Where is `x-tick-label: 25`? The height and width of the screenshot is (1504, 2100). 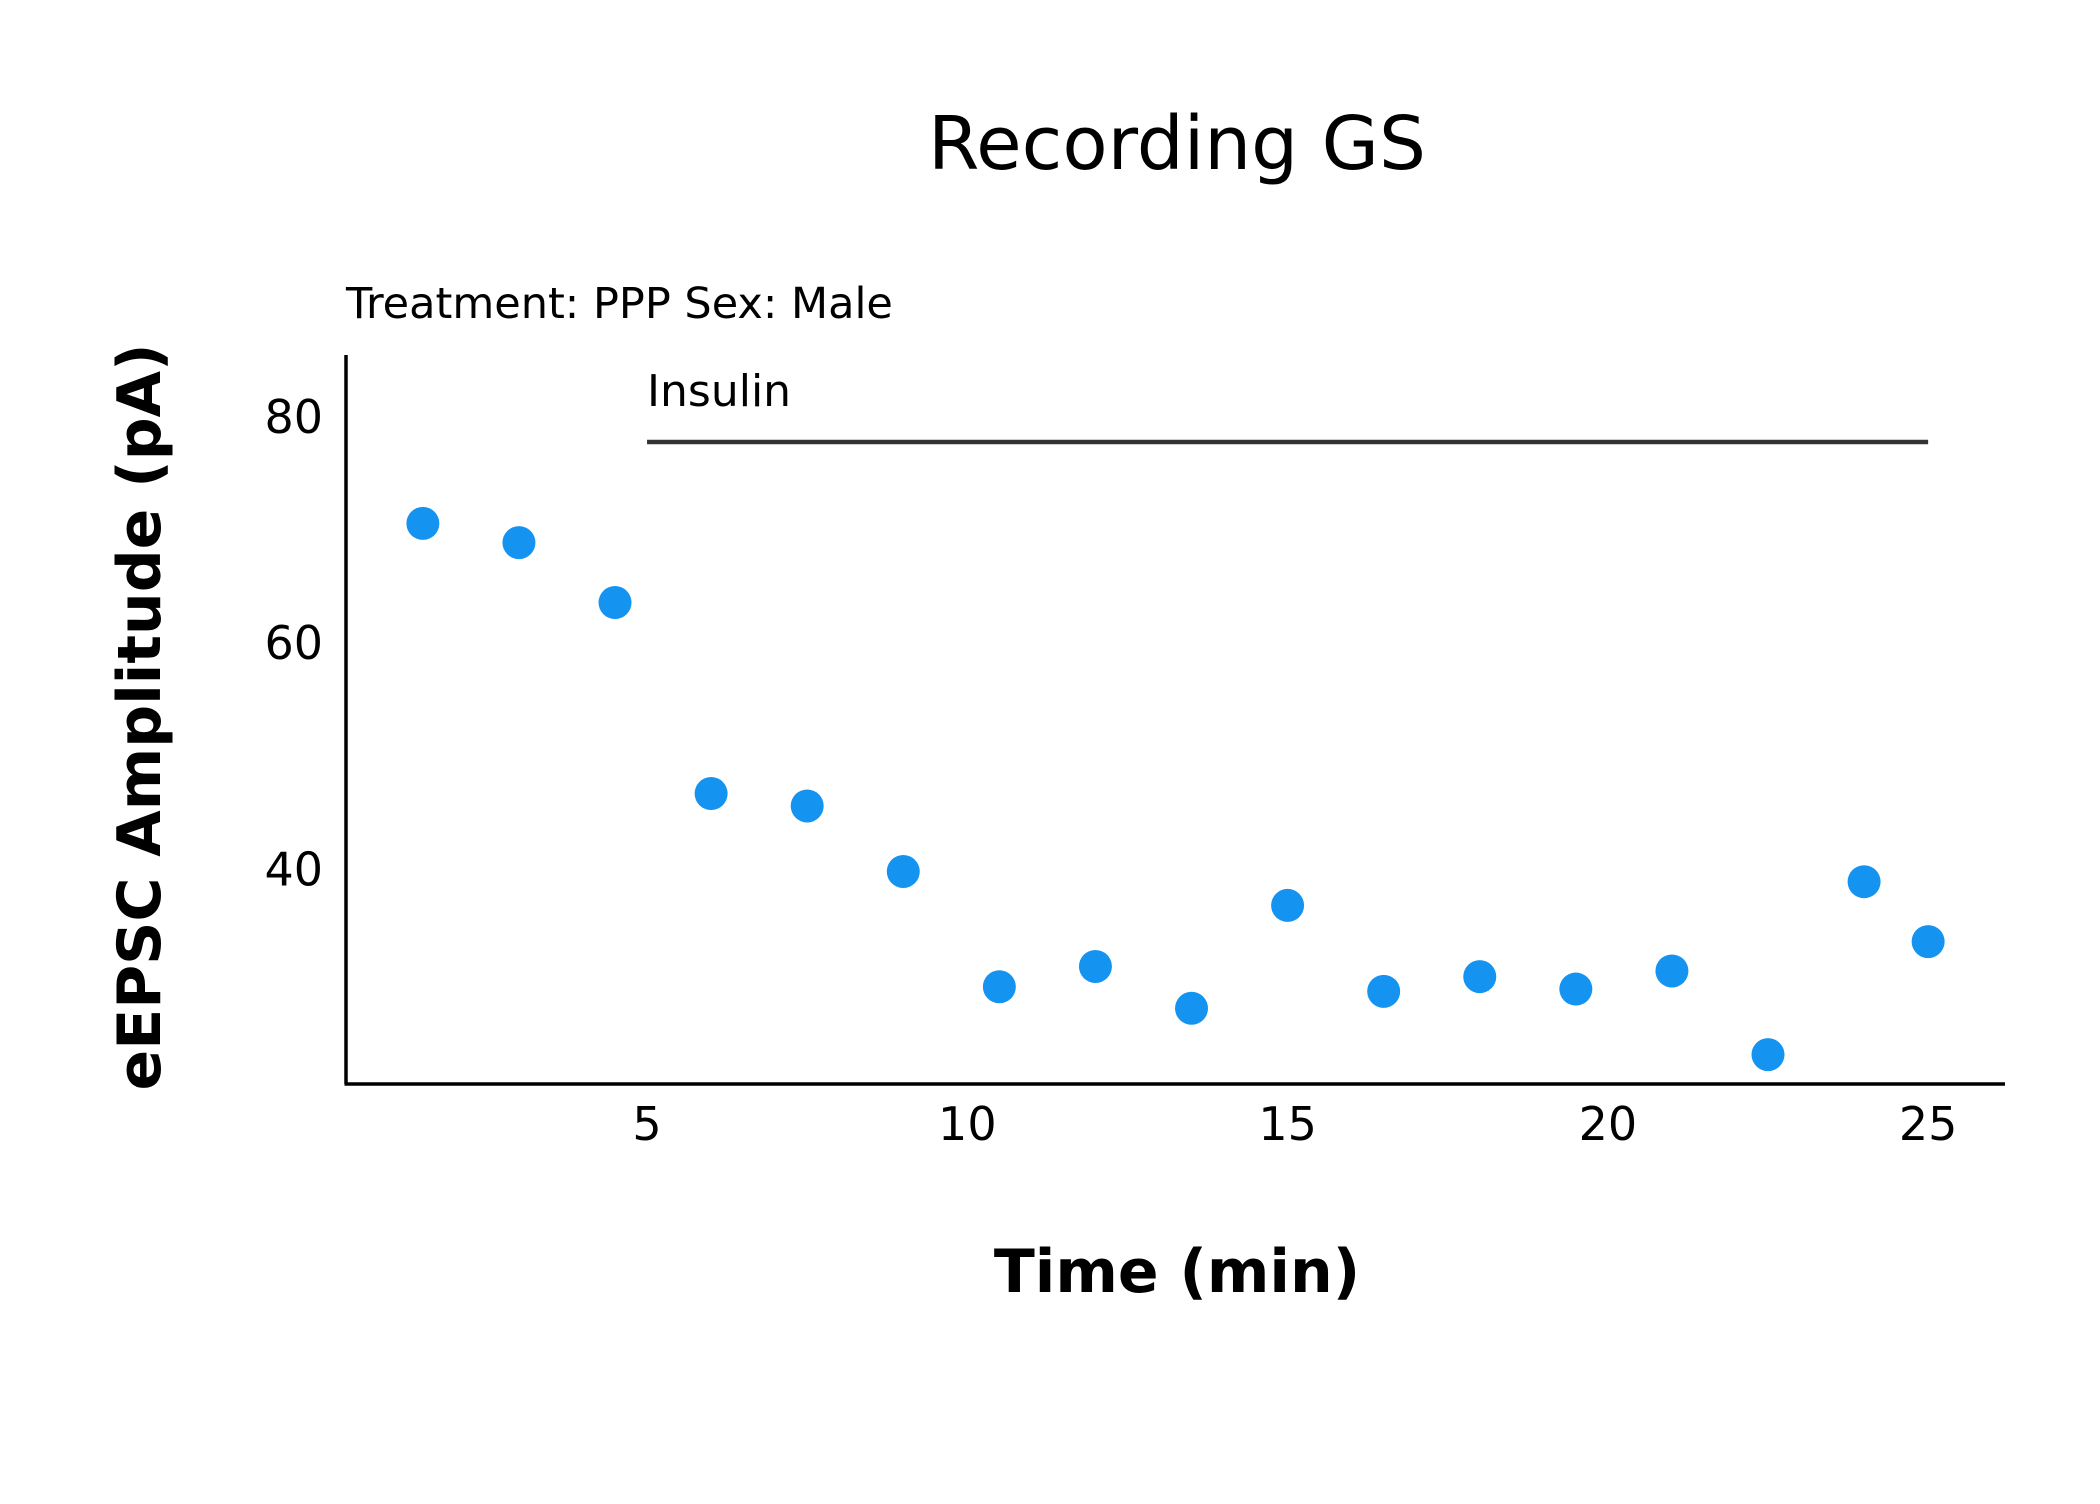 x-tick-label: 25 is located at coordinates (1928, 1124).